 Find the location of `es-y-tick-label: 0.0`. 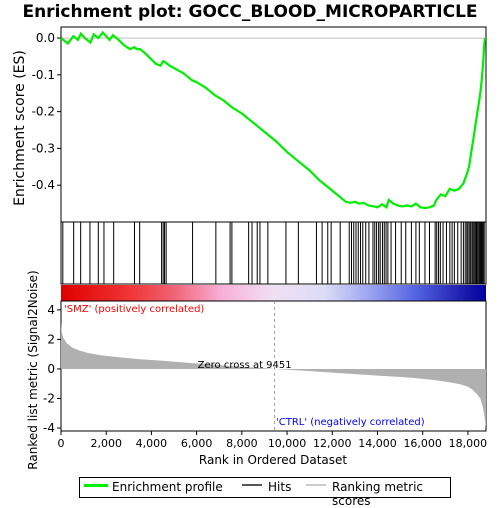

es-y-tick-label: 0.0 is located at coordinates (45, 38).